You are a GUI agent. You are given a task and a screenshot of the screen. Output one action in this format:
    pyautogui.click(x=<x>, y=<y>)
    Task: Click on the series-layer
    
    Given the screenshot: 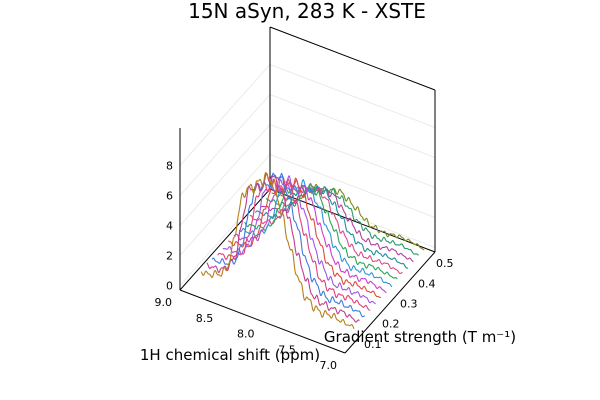 What is the action you would take?
    pyautogui.click(x=312, y=250)
    